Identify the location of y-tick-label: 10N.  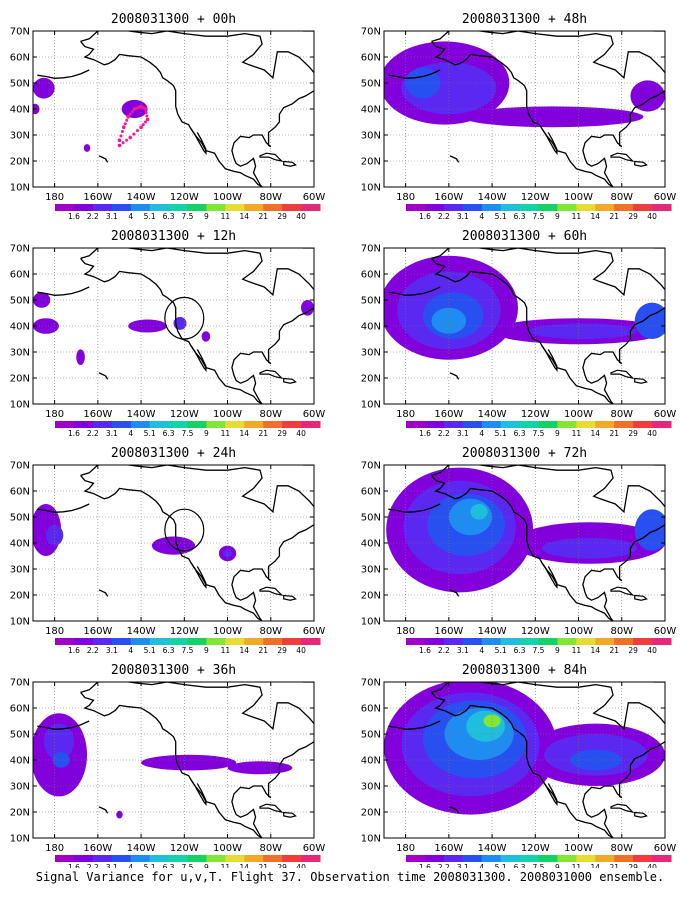
(371, 405).